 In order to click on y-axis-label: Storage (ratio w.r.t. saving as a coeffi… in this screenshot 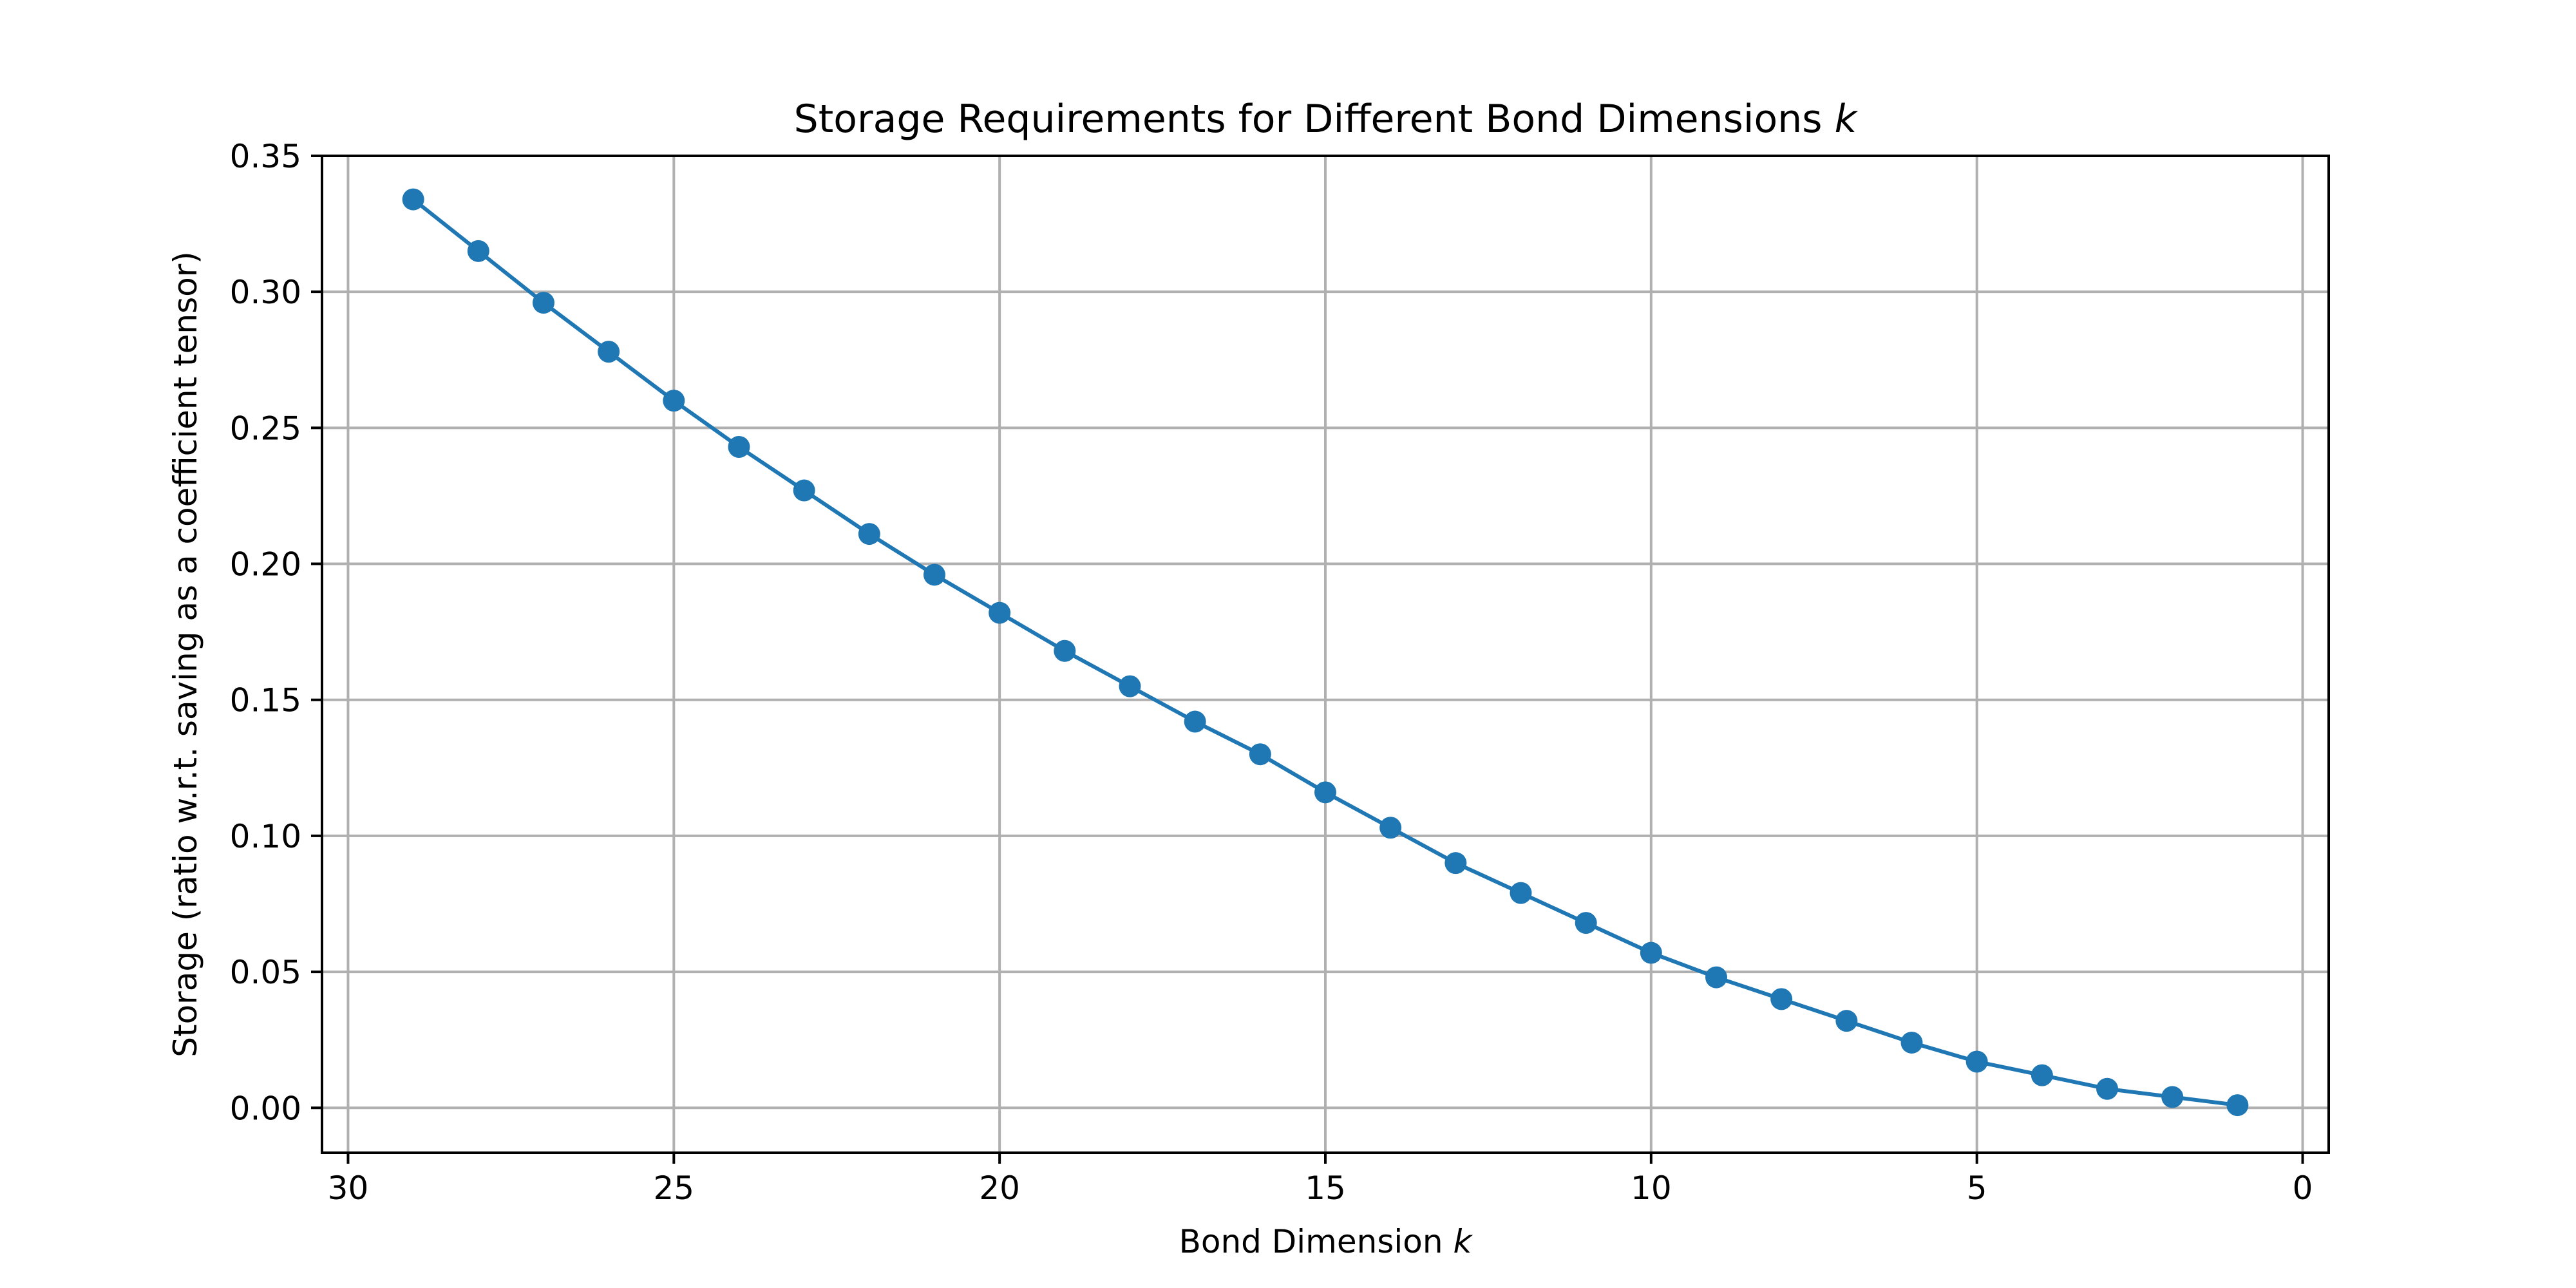, I will do `click(185, 654)`.